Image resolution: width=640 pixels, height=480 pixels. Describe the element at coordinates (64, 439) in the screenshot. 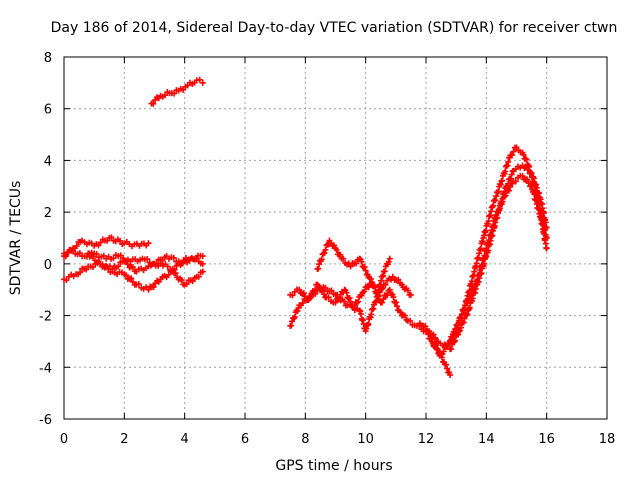

I see `x-tick-label: 0` at that location.